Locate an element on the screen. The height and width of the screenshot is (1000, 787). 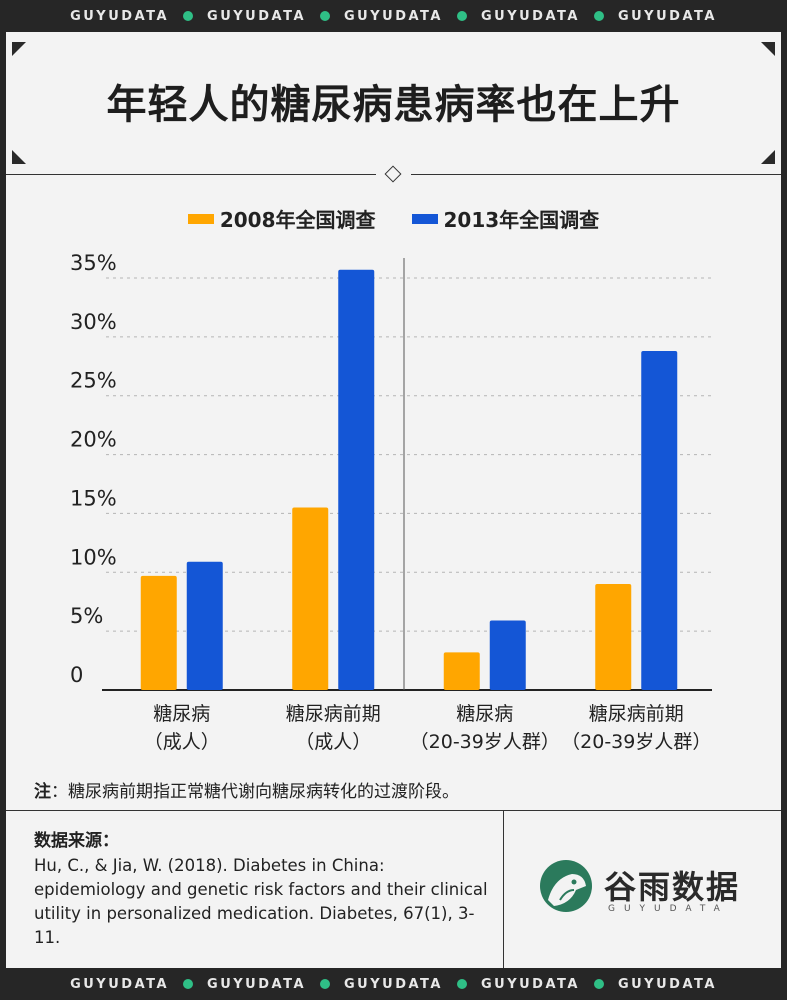
legend-swatch-2008 is located at coordinates (200, 218).